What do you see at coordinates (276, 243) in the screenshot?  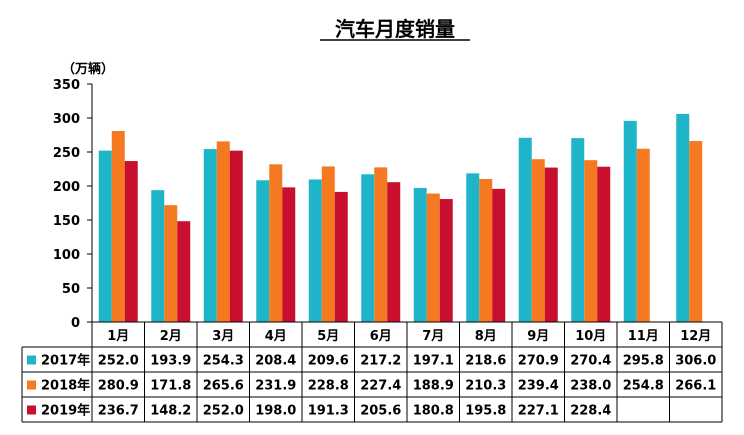 I see `bar-2018年-4月` at bounding box center [276, 243].